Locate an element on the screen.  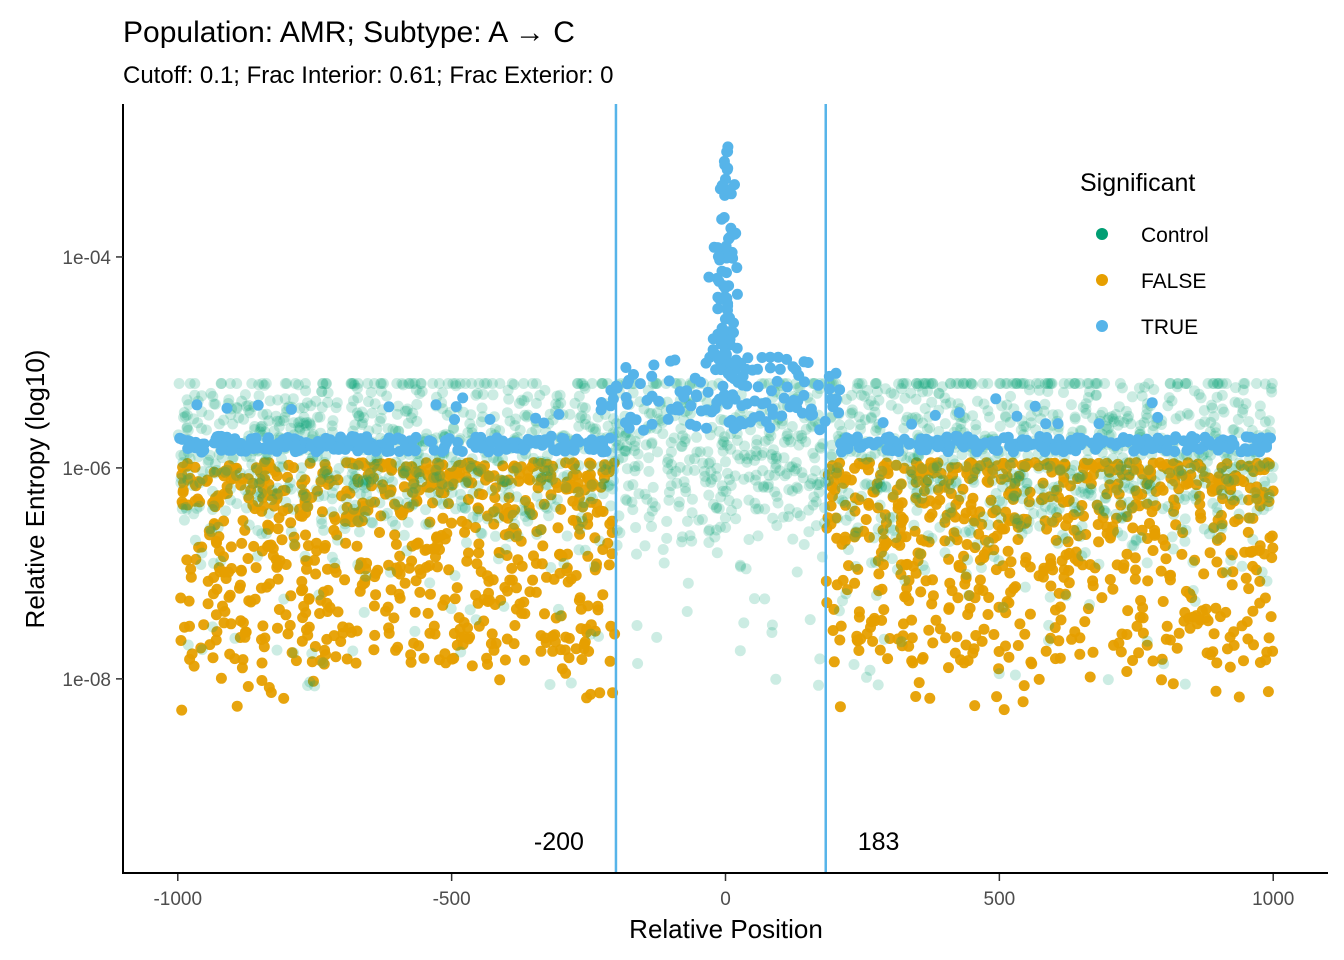
x-tick-label: -500 is located at coordinates (452, 899).